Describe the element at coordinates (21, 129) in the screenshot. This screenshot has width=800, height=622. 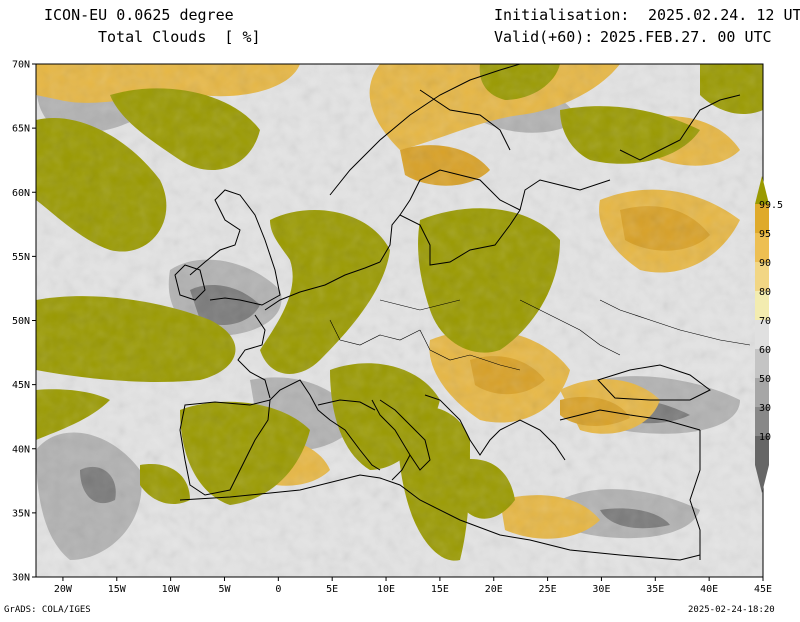
I see `lat-tick-label: 65N` at that location.